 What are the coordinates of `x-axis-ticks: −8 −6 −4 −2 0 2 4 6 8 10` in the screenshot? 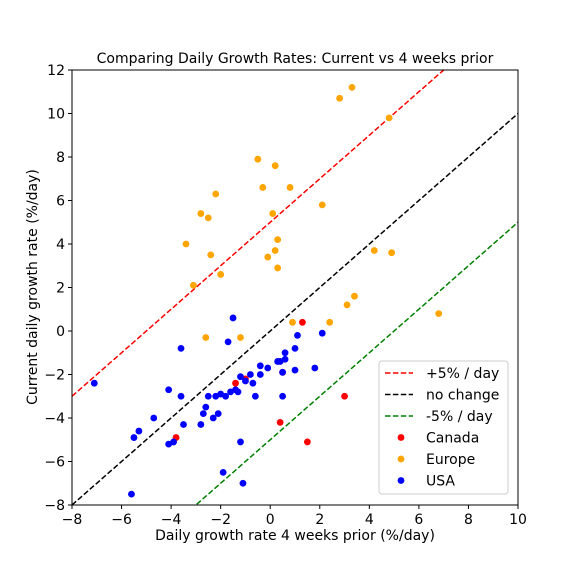 It's located at (294, 516).